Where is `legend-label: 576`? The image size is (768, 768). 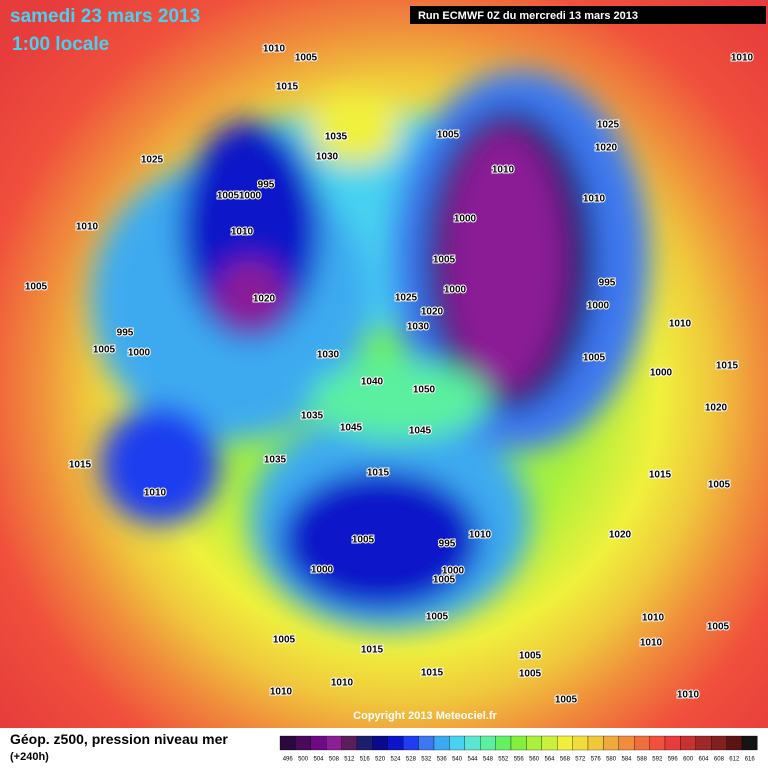
legend-label: 576 is located at coordinates (596, 760).